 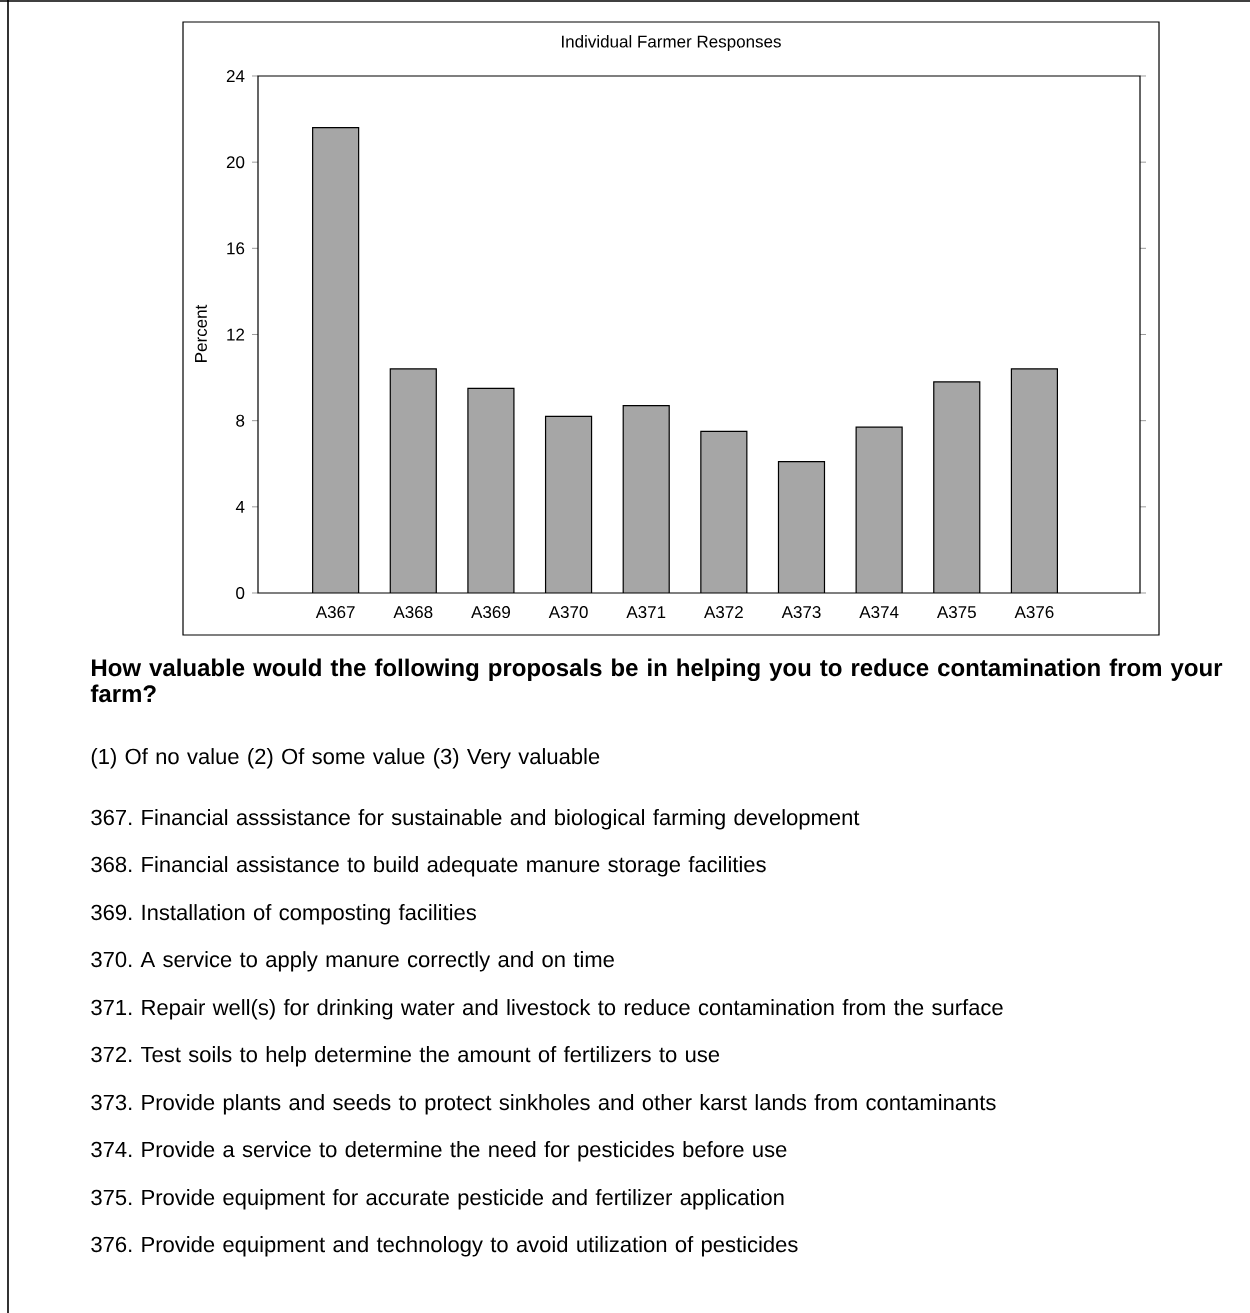 I want to click on text: 376. Provide equipment and technology to avoid utilization of pesticides, so click(x=444, y=1246).